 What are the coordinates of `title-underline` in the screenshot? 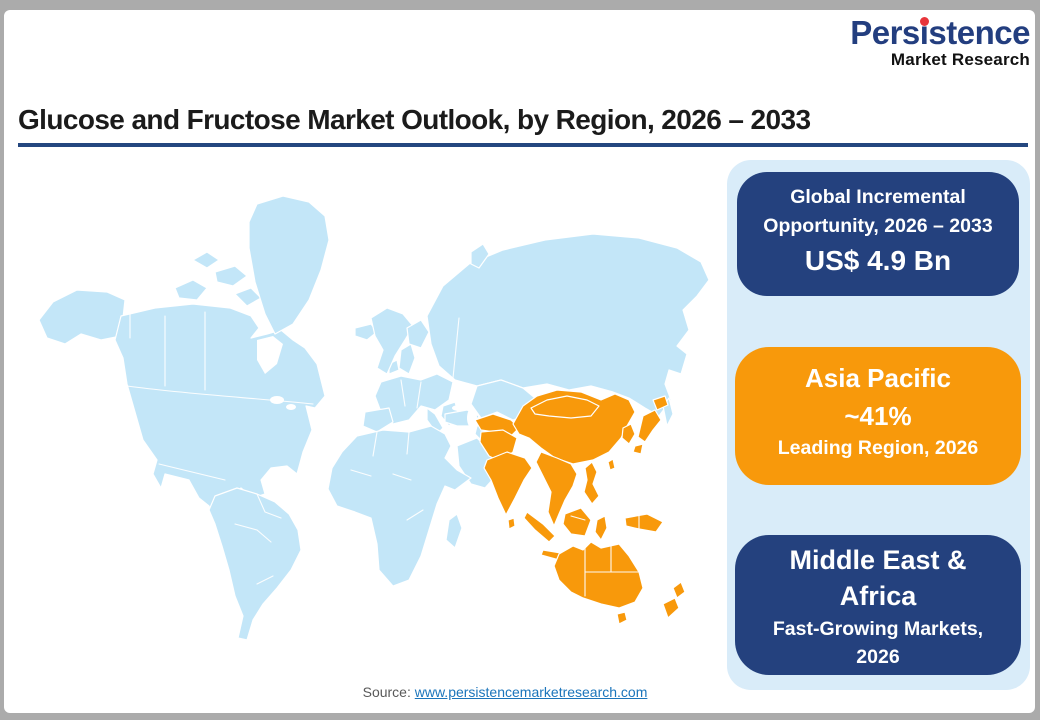 It's located at (523, 145).